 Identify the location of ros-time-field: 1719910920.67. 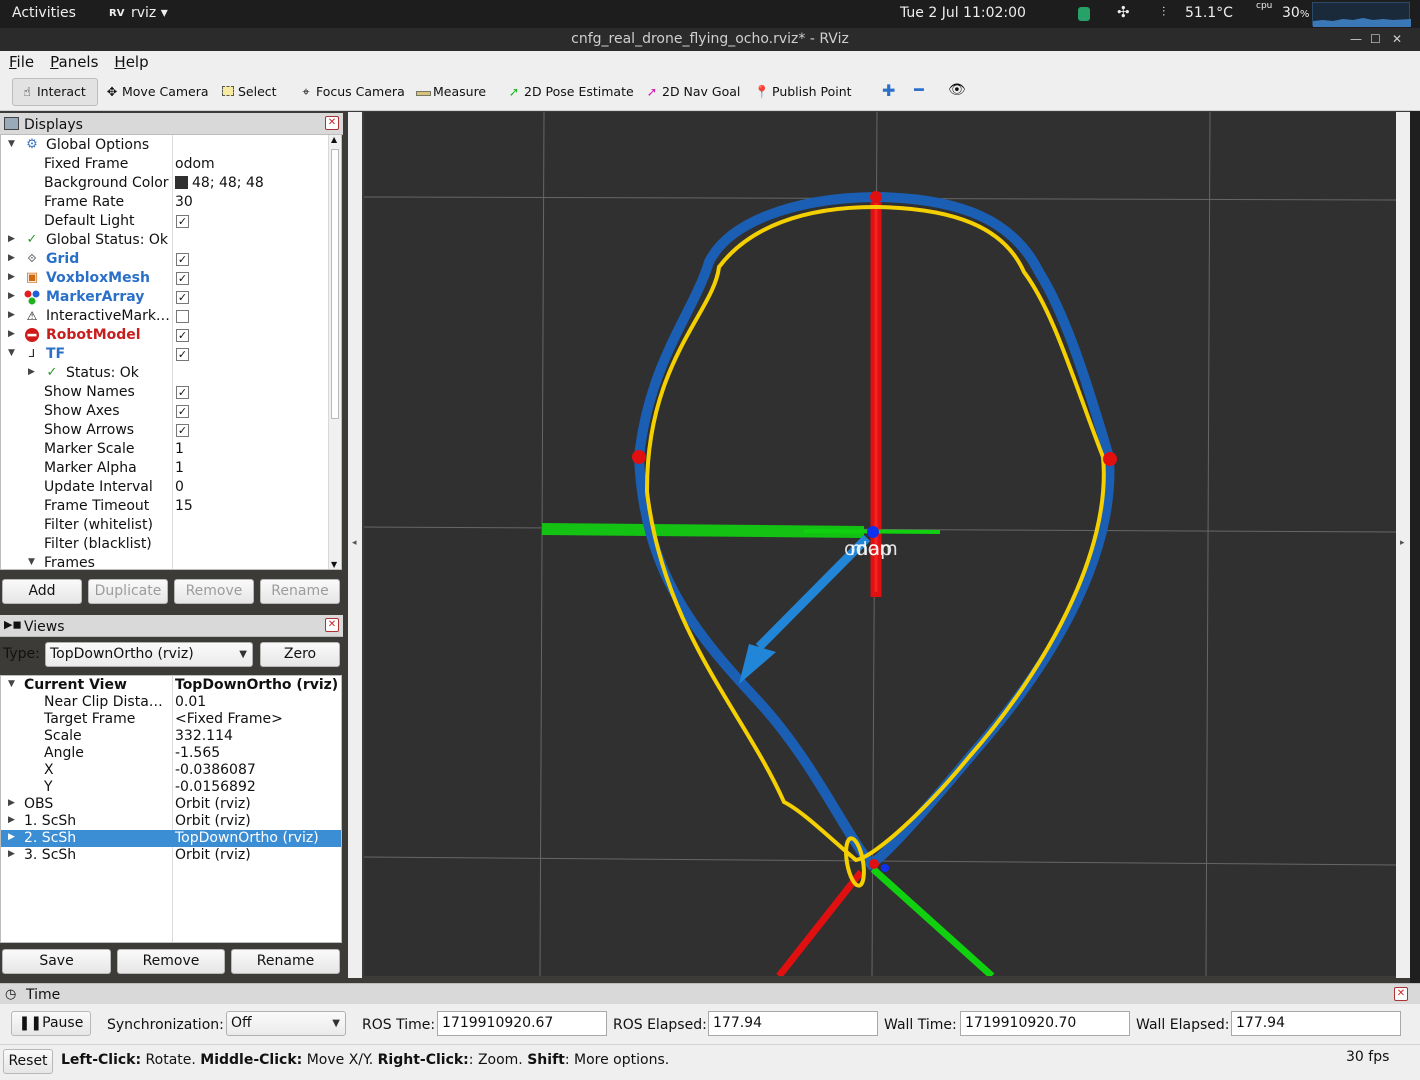
(522, 1023).